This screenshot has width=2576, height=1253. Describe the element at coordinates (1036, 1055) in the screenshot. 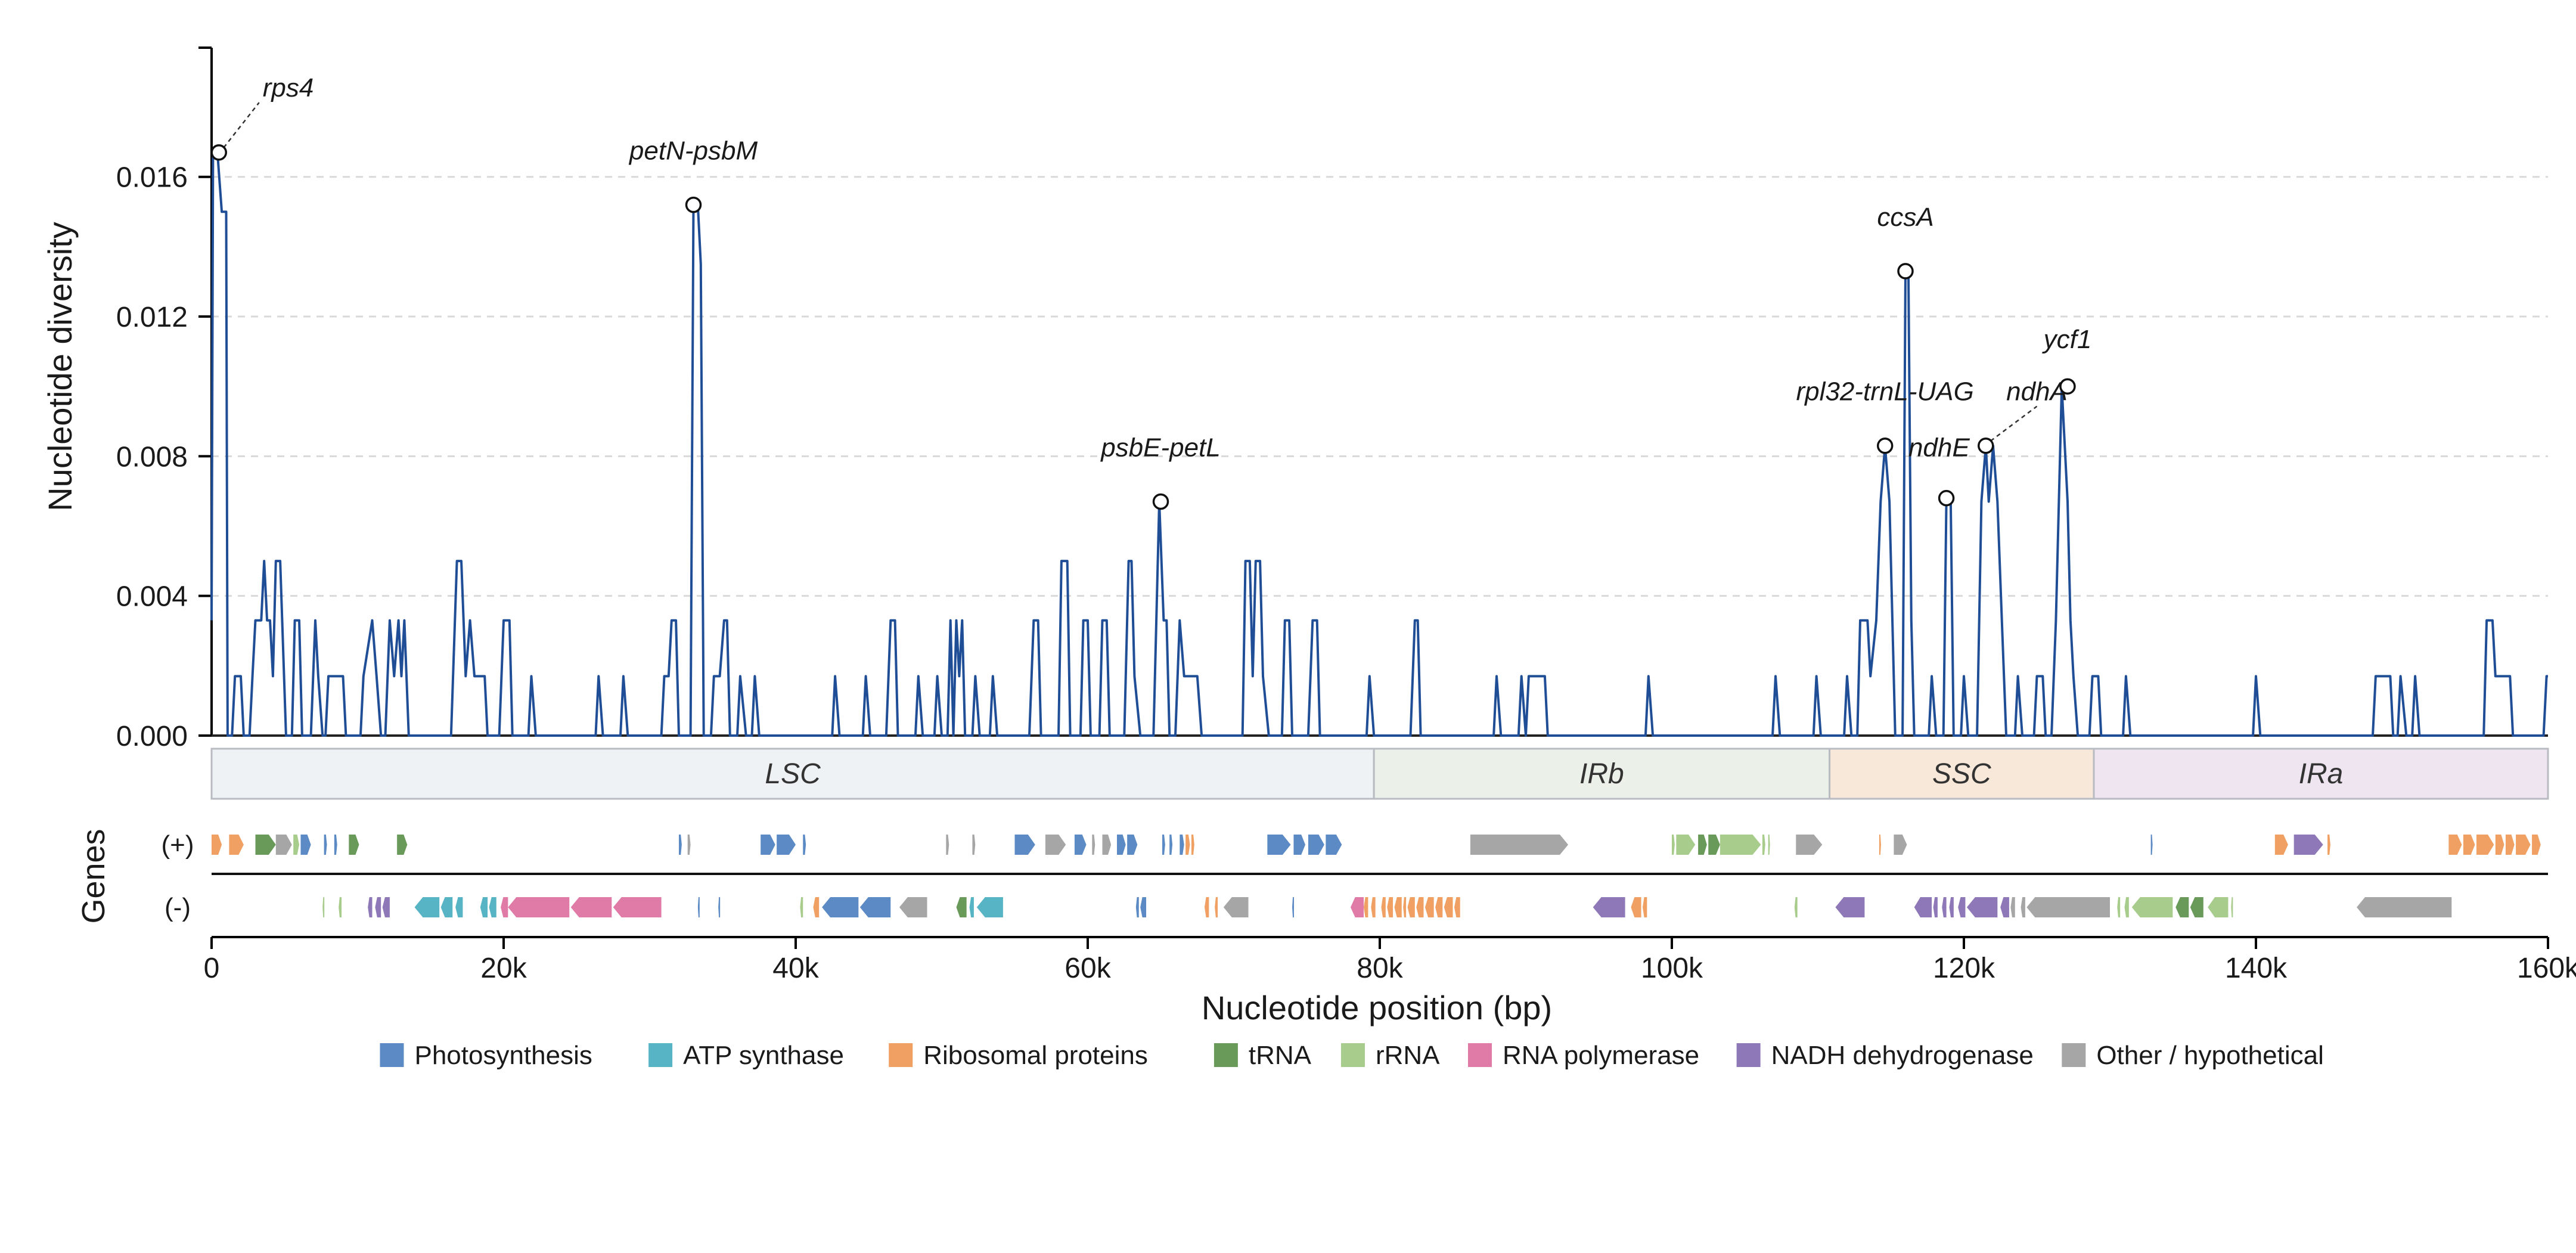

I see `legend-label: Ribosomal proteins` at that location.